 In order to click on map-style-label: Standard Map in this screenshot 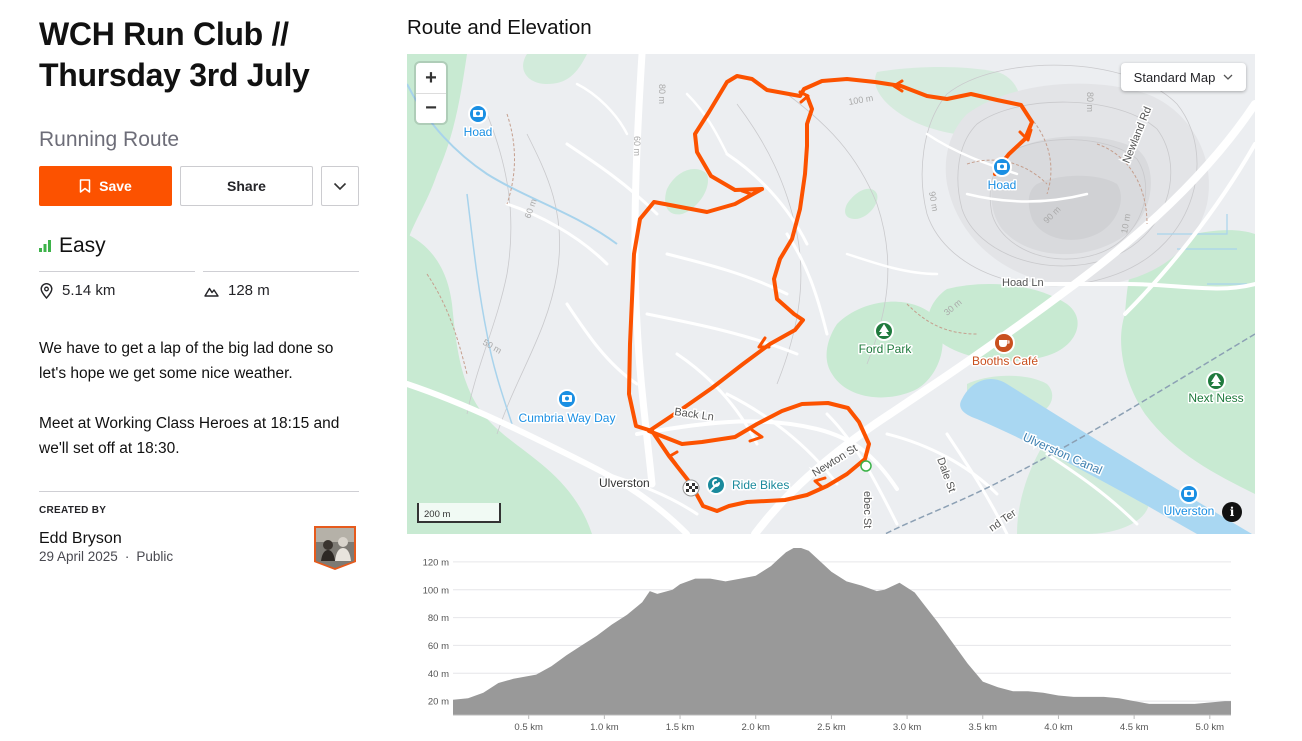, I will do `click(1174, 77)`.